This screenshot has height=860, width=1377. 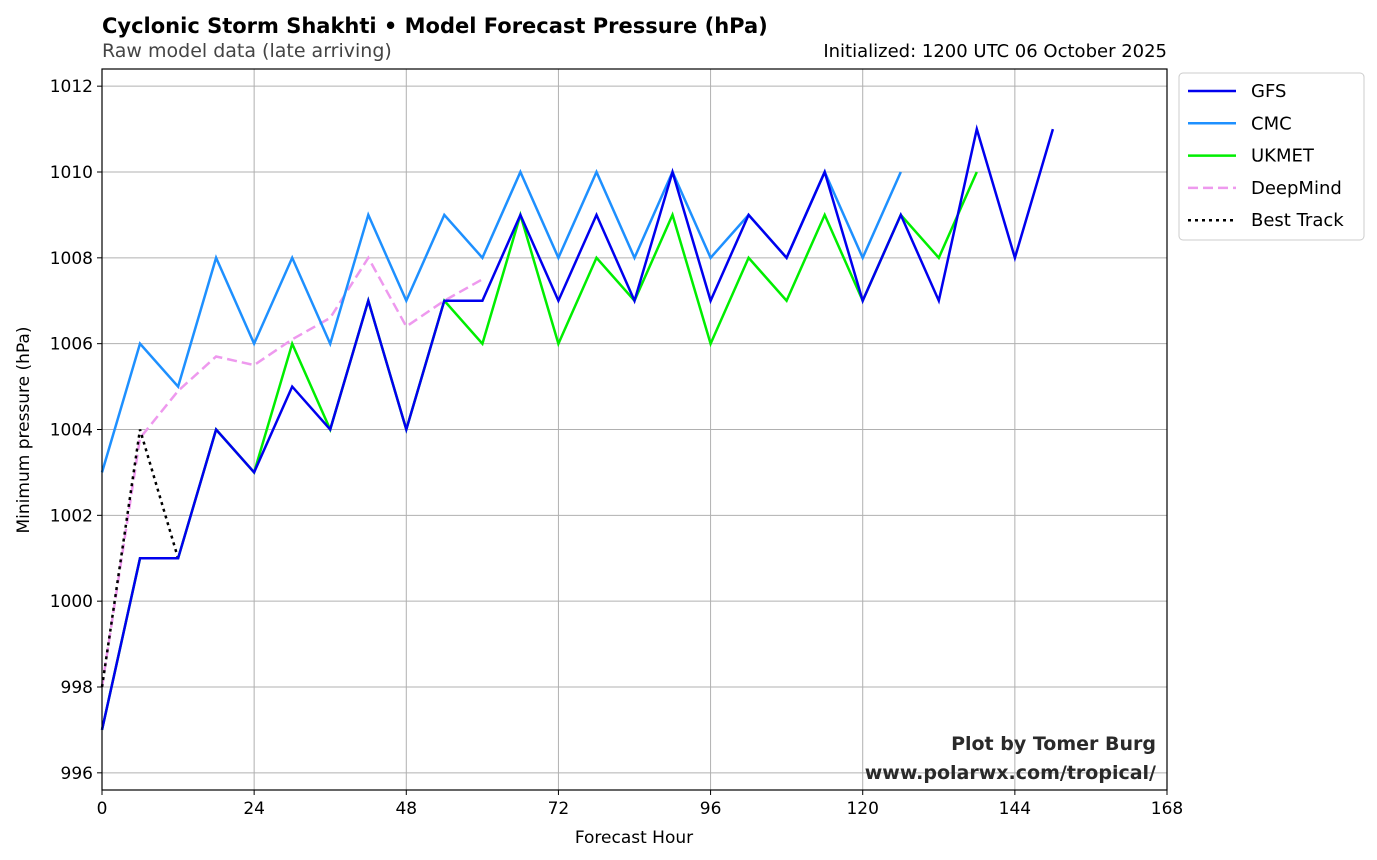 I want to click on credit-author: Plot by Tomer Burg, so click(x=1053, y=744).